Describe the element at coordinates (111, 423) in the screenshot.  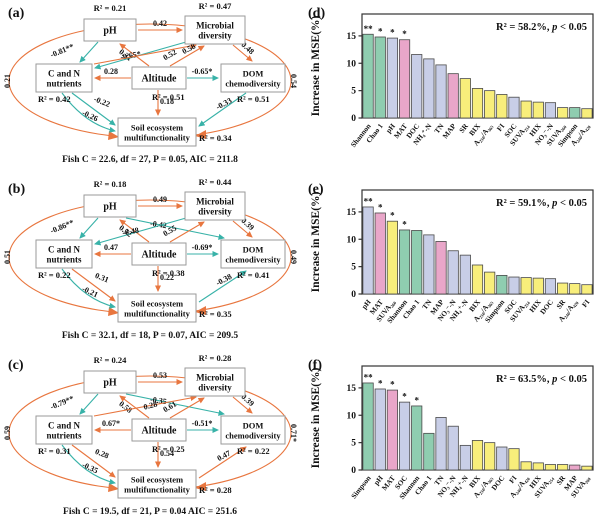
I see `path-coefficient: 0.67*` at that location.